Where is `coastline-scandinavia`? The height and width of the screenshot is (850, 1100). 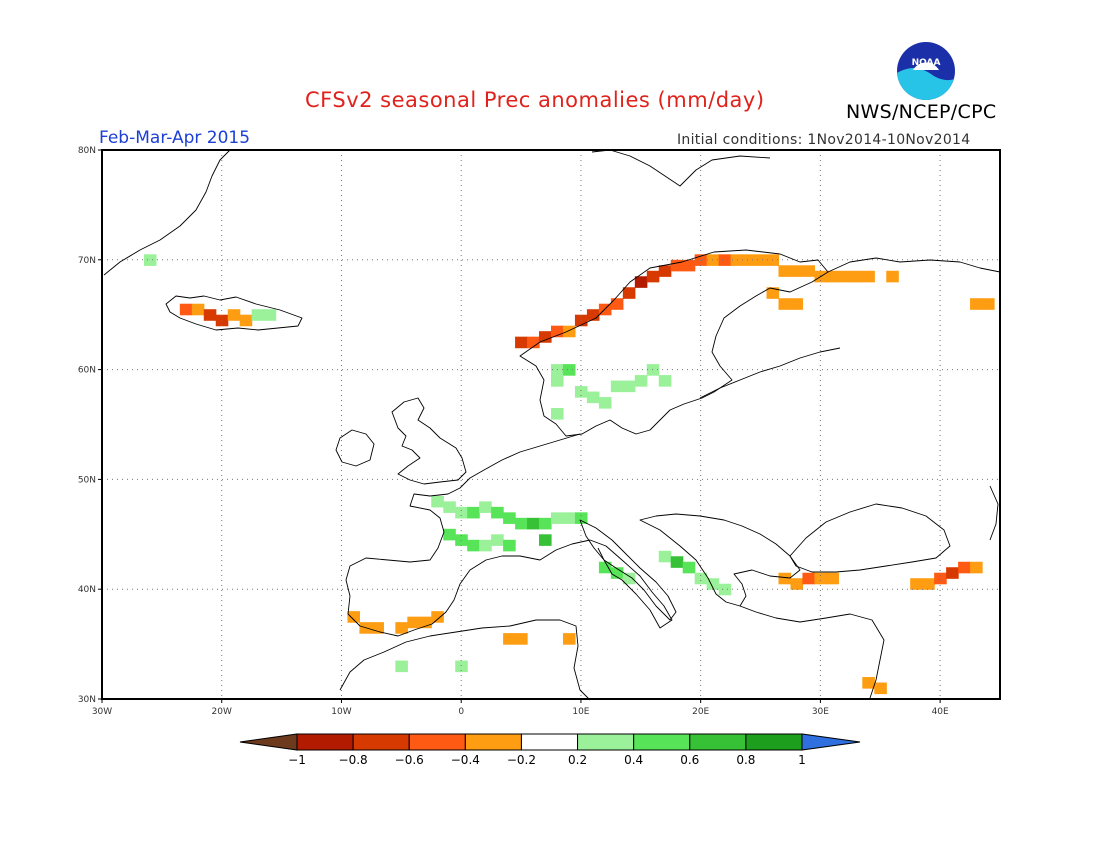
coastline-scandinavia is located at coordinates (674, 343).